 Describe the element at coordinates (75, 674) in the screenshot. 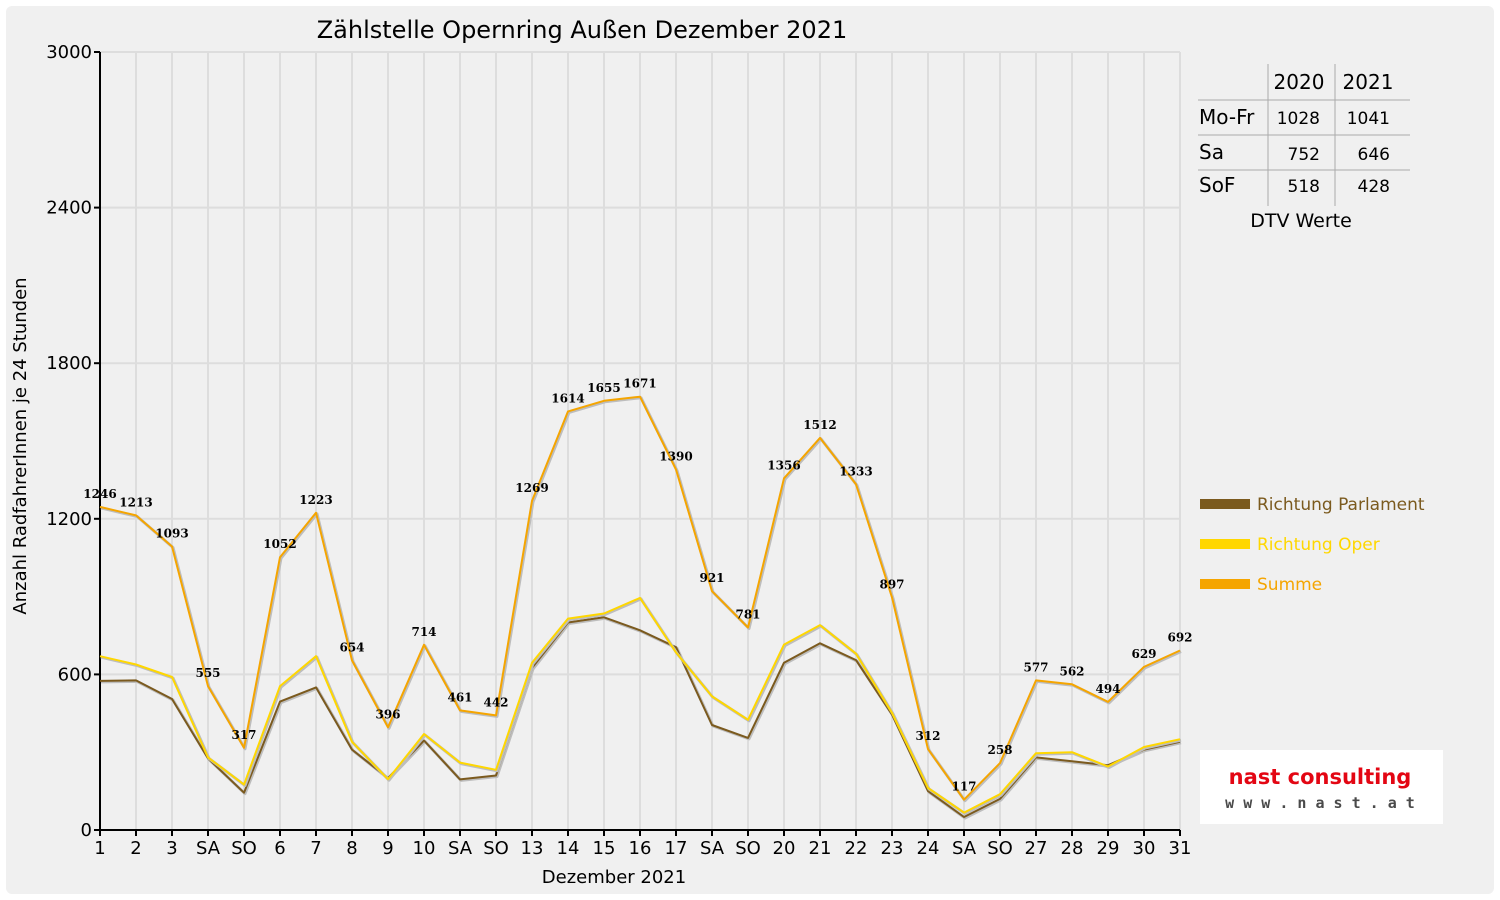

I see `y-tick-label: 600` at that location.